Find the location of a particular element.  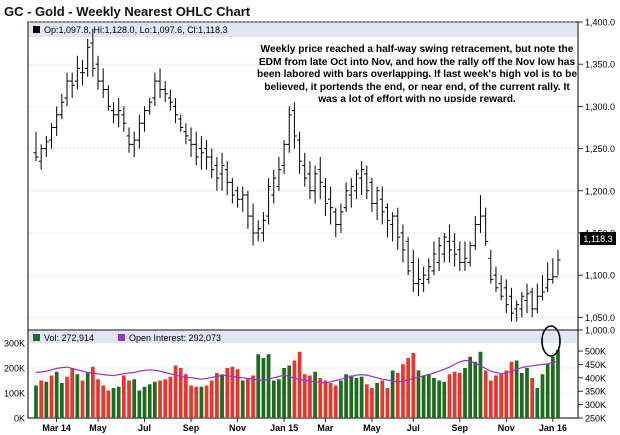

time-tick-label: Jul is located at coordinates (413, 428).